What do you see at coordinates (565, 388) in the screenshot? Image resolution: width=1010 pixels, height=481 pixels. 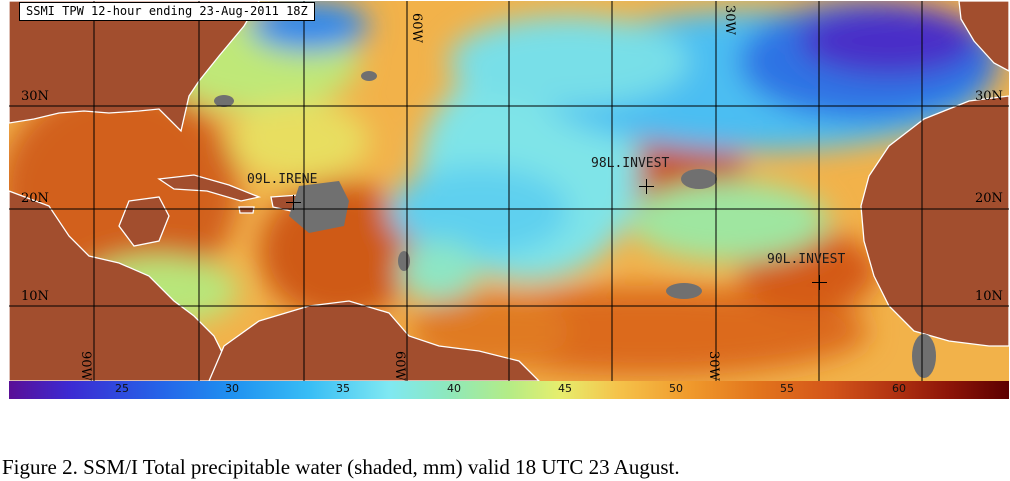 I see `colorbar-tick: 45` at bounding box center [565, 388].